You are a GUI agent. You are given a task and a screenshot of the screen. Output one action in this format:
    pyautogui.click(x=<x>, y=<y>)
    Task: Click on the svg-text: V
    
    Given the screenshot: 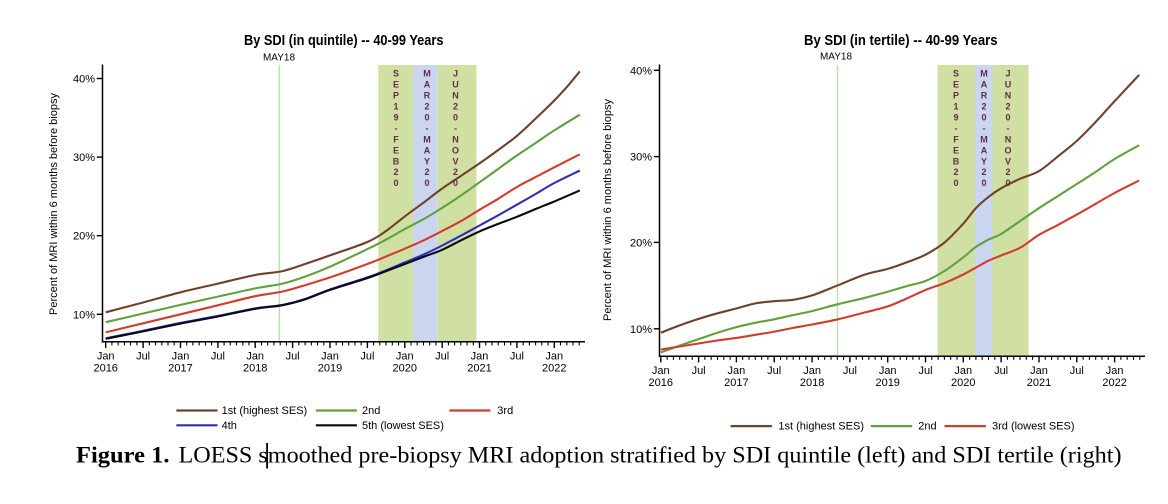 What is the action you would take?
    pyautogui.click(x=1008, y=161)
    